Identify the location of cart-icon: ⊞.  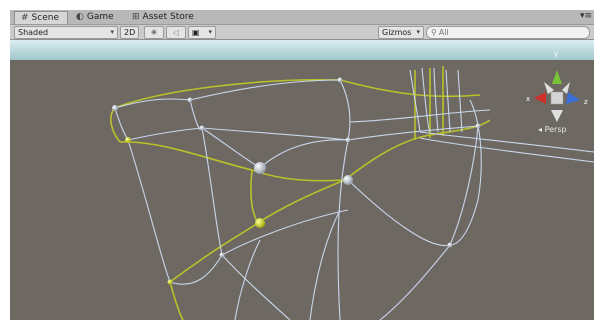
(136, 17).